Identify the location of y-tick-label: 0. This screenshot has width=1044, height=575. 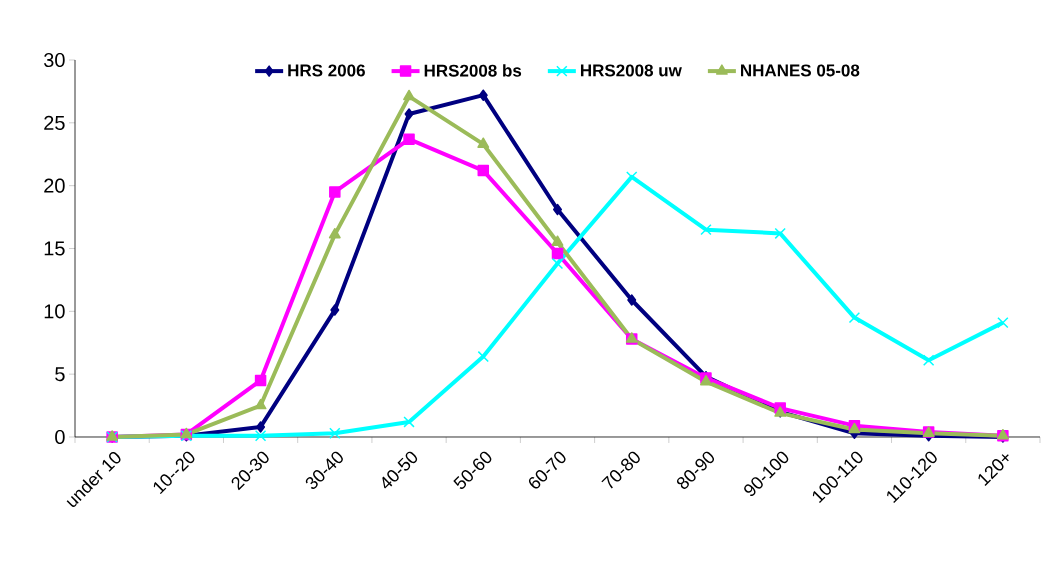
(60, 437).